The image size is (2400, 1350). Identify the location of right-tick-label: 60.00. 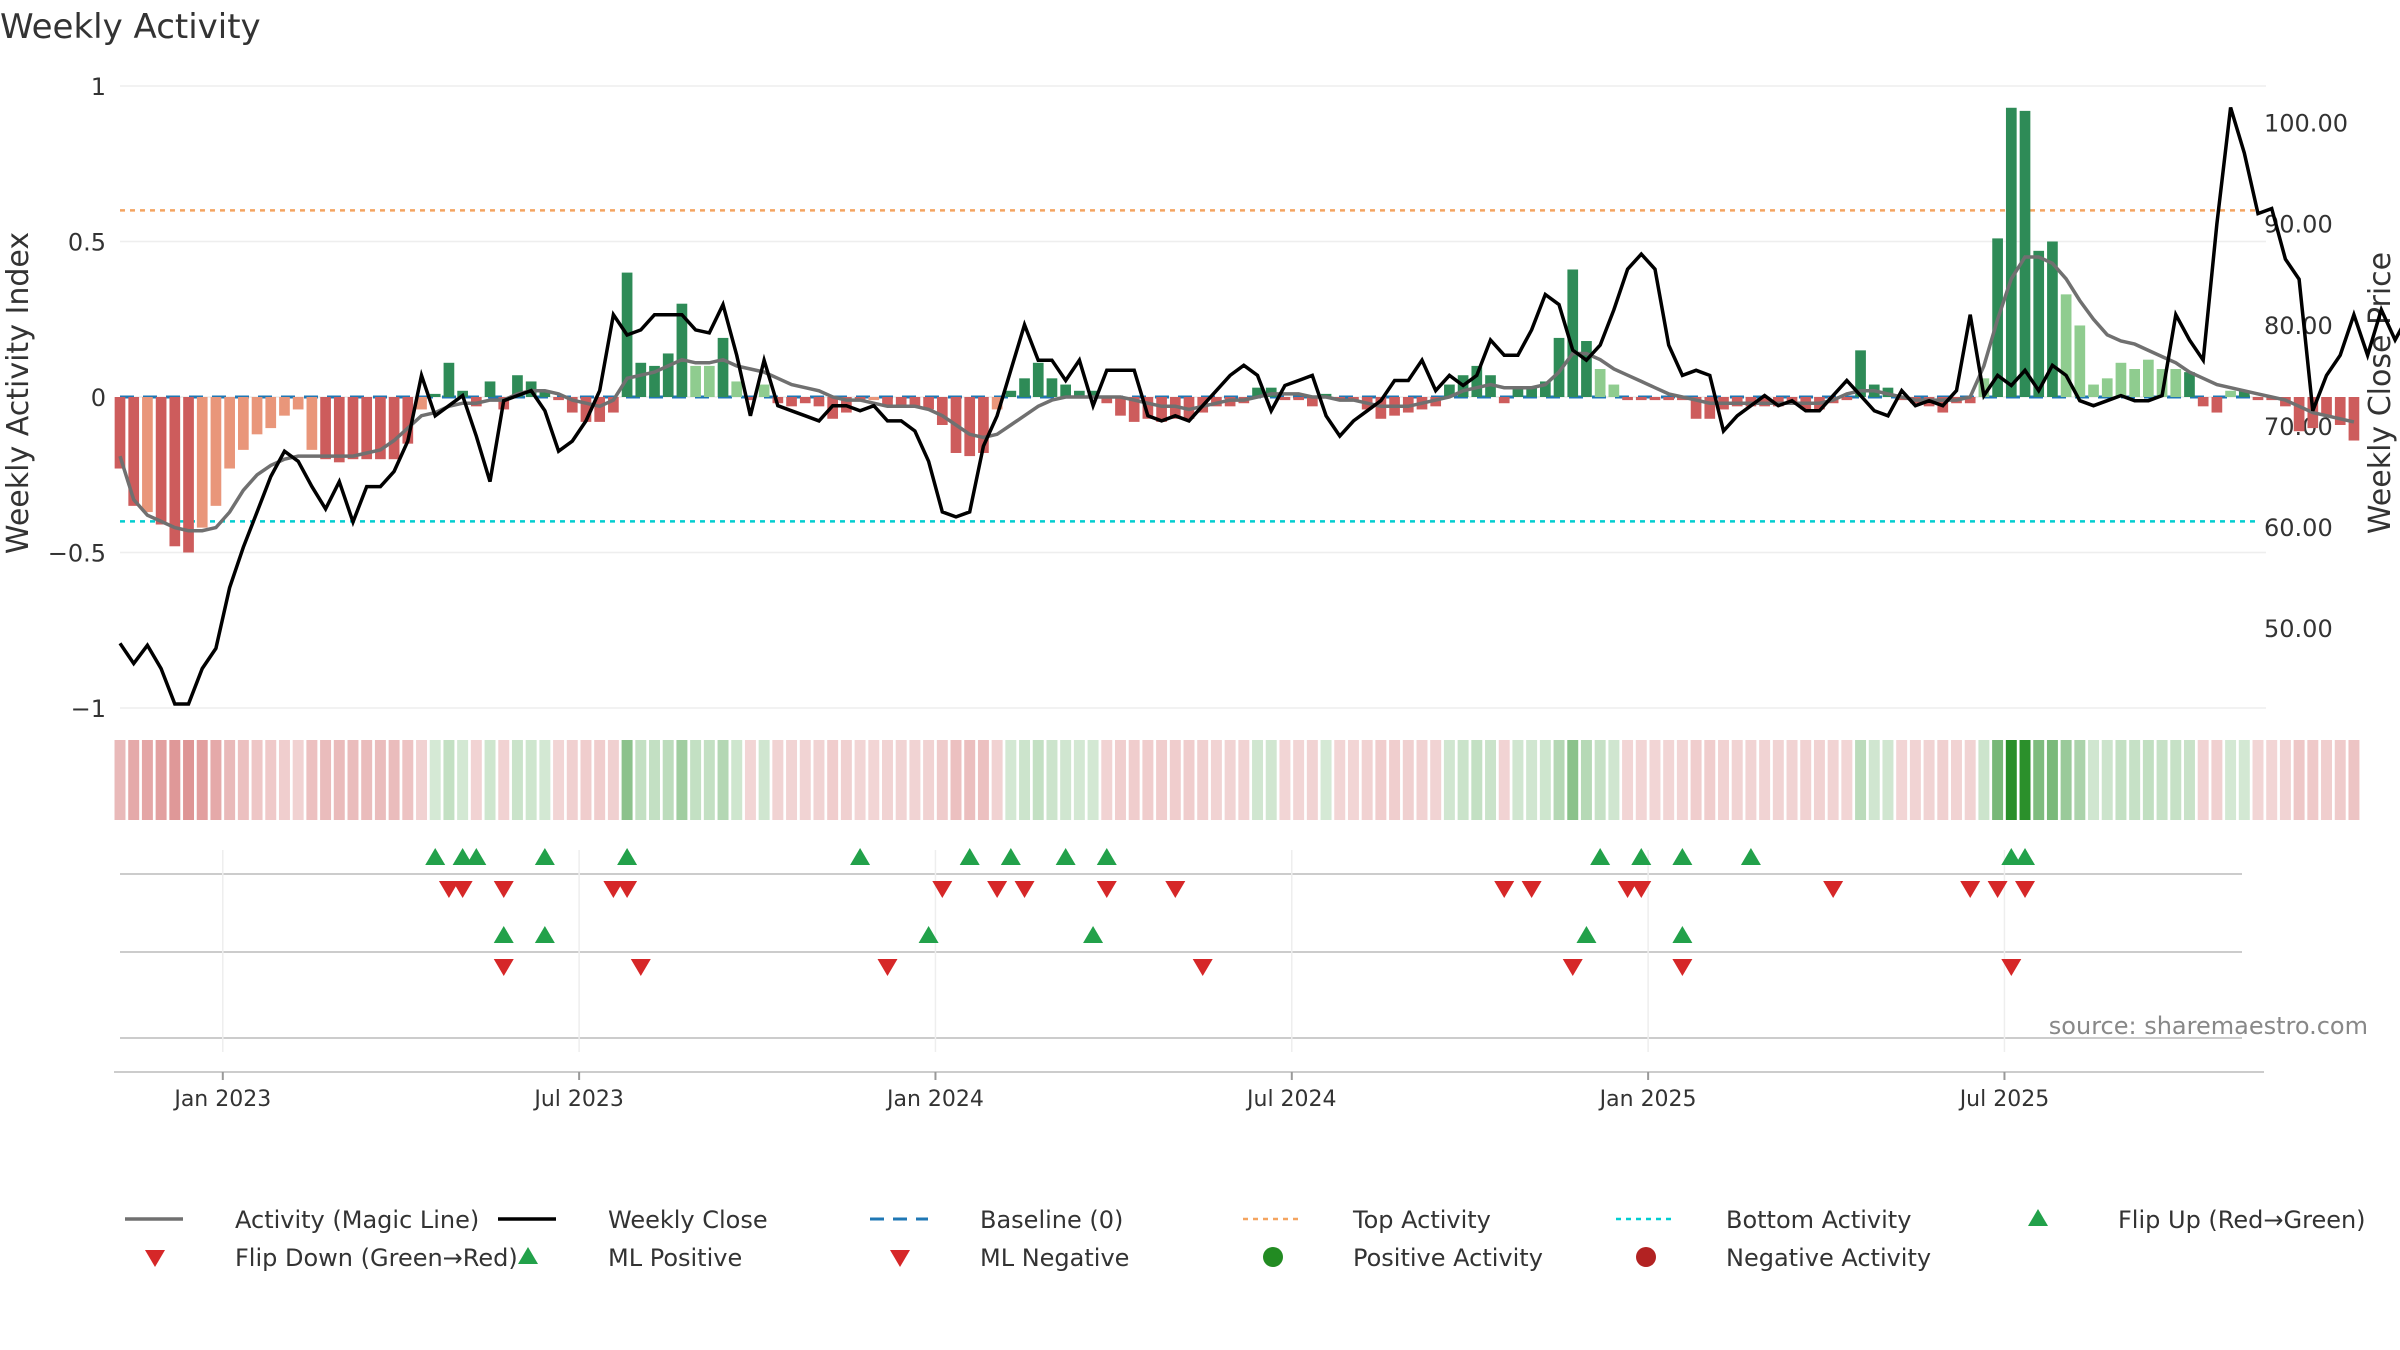
(2298, 528).